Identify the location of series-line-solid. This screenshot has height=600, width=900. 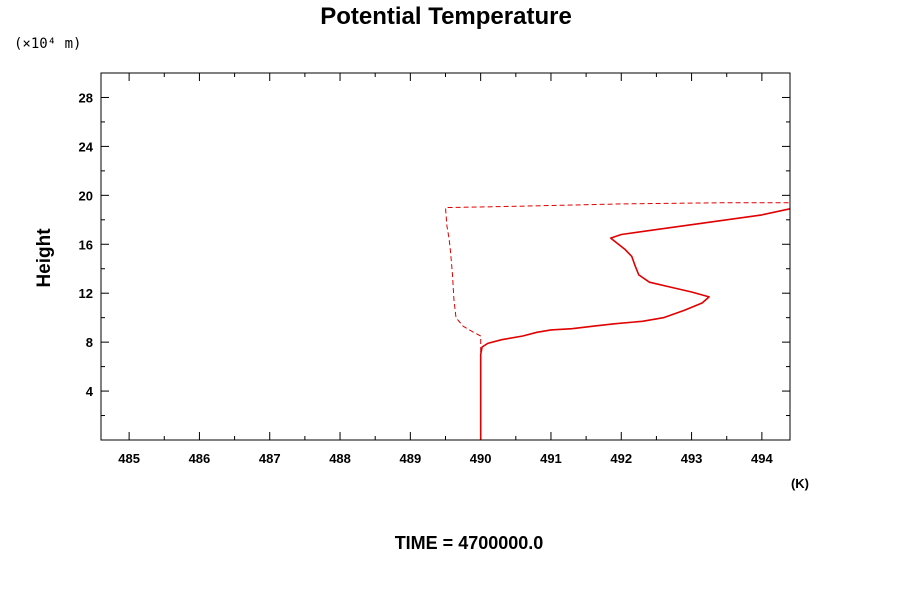
(635, 324).